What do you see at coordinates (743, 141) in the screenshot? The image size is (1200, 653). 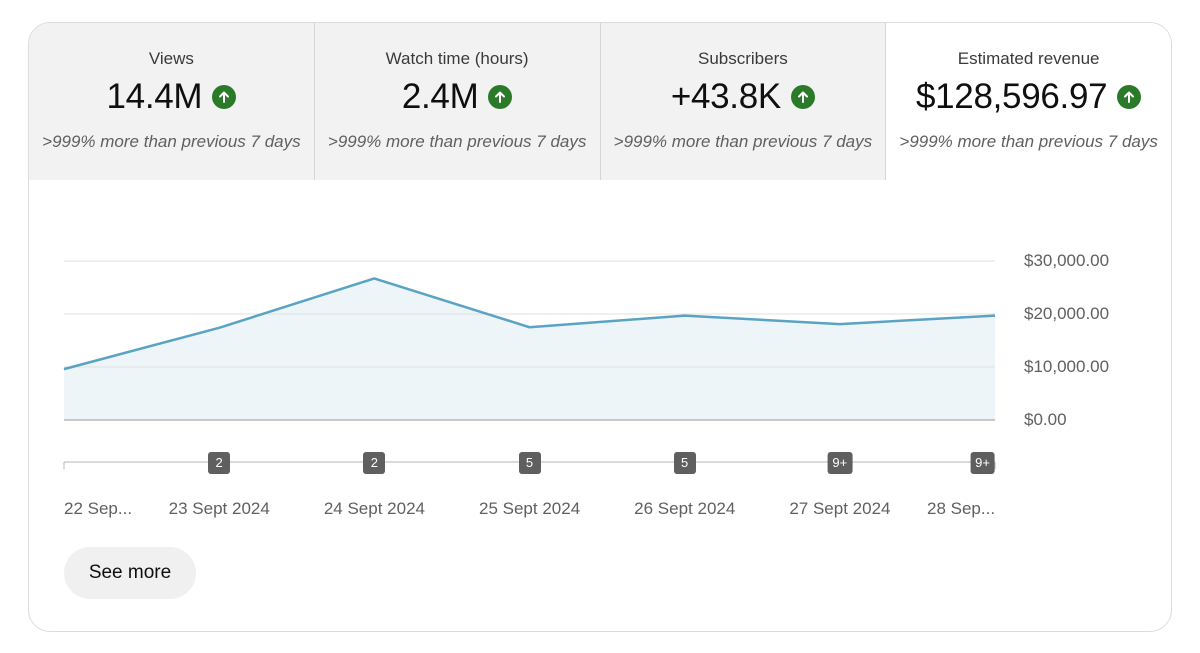 I see `subscribers-change: >999% more than previous 7 days` at bounding box center [743, 141].